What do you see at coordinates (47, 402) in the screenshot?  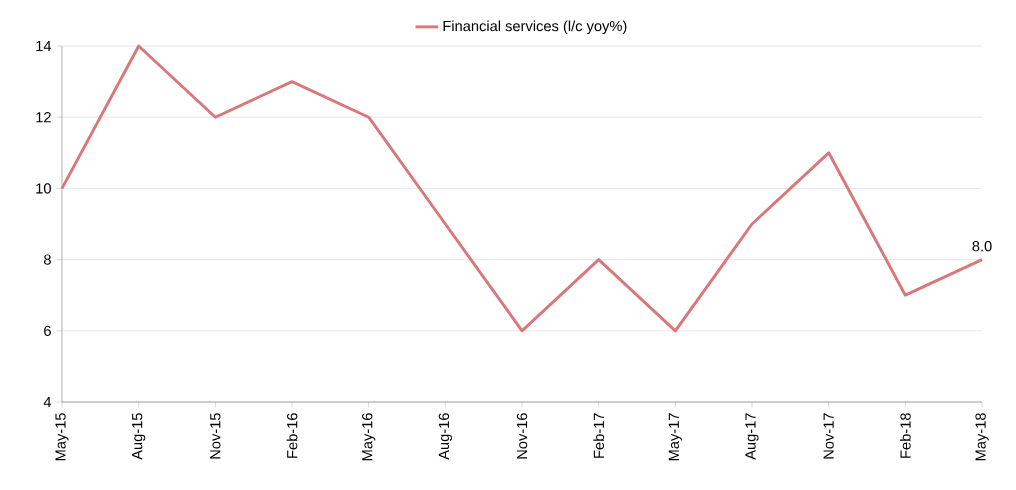 I see `y-tick-label: 4` at bounding box center [47, 402].